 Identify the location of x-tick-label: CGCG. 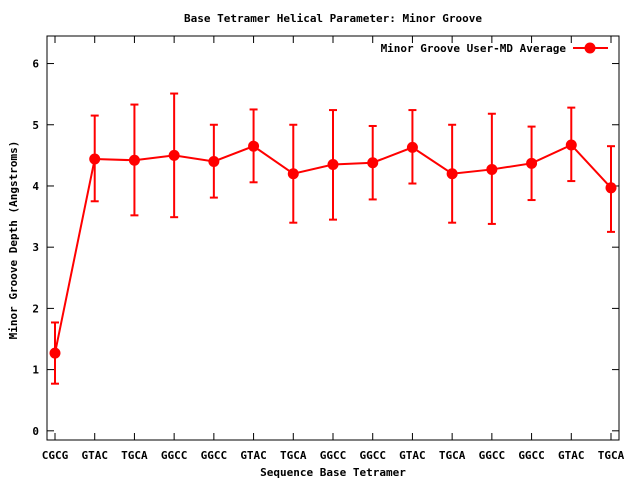
(55, 455).